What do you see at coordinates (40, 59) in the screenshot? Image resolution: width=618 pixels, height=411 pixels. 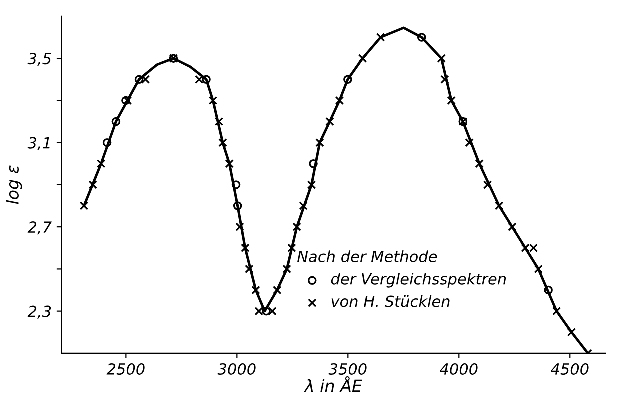 I see `y-tick-label: 3,5` at bounding box center [40, 59].